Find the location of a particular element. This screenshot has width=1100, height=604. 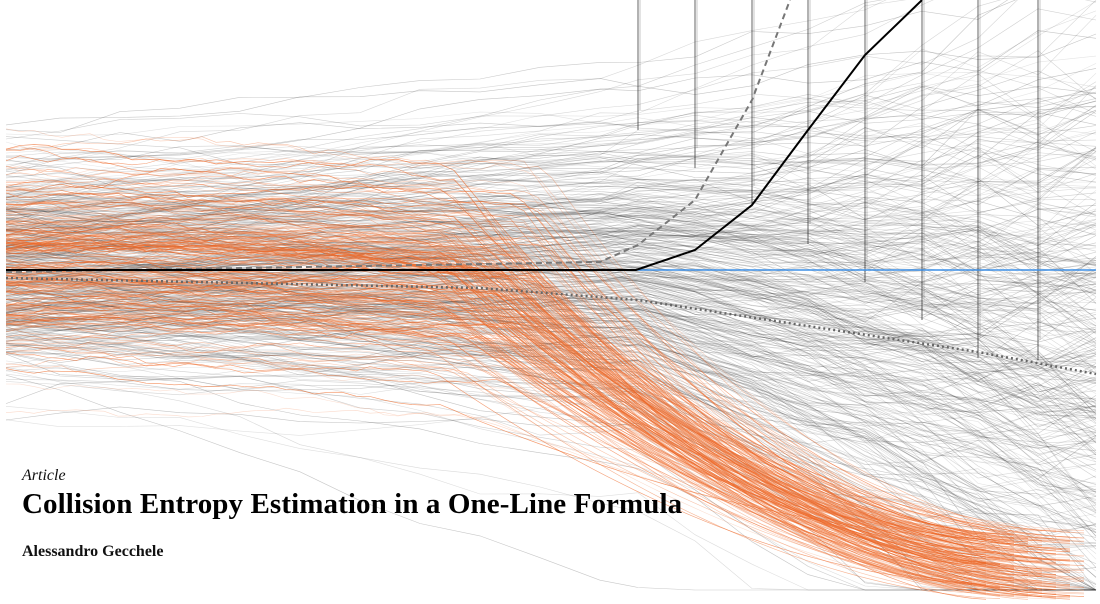

article-author: Alessandro Gecchele is located at coordinates (93, 551).